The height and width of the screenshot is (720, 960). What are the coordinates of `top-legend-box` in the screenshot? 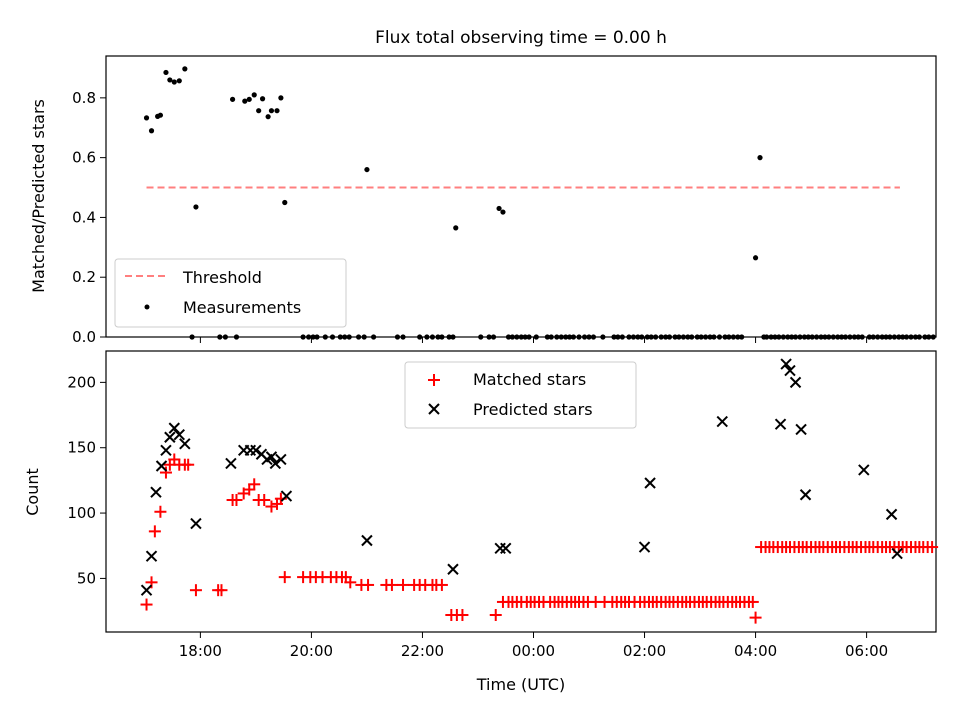 It's located at (230, 293).